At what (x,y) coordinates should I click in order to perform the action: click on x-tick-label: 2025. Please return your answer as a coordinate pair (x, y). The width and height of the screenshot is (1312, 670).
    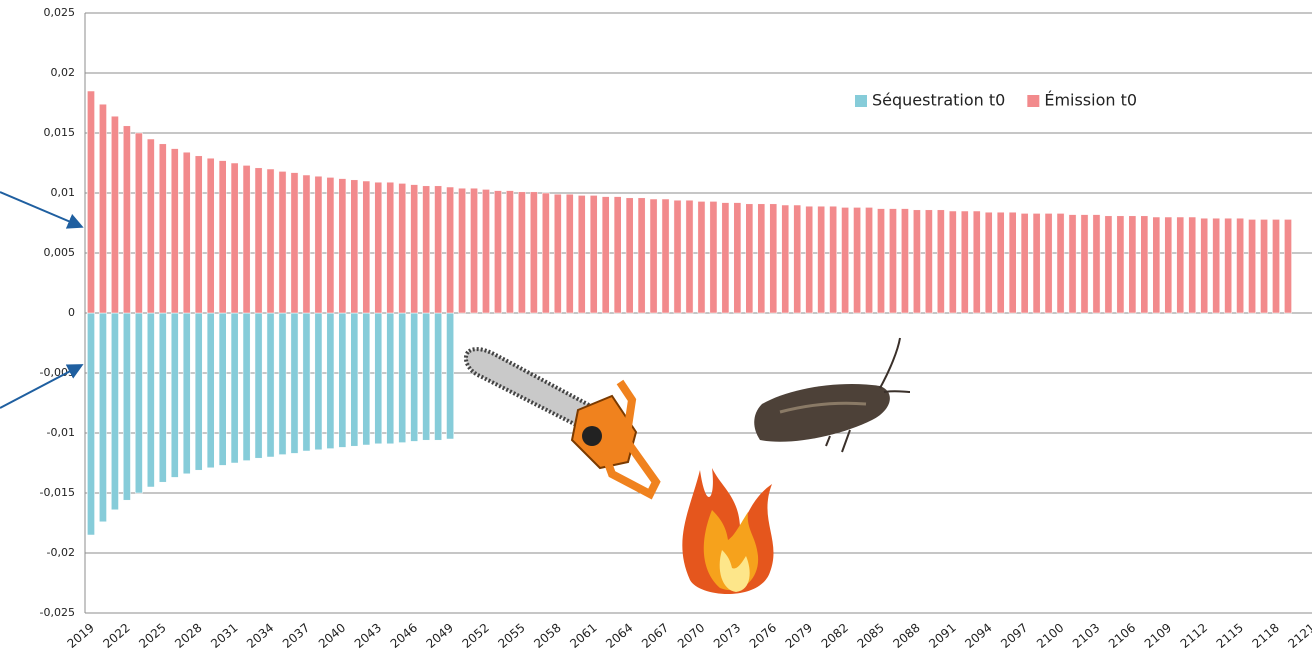
    Looking at the image, I should click on (152, 636).